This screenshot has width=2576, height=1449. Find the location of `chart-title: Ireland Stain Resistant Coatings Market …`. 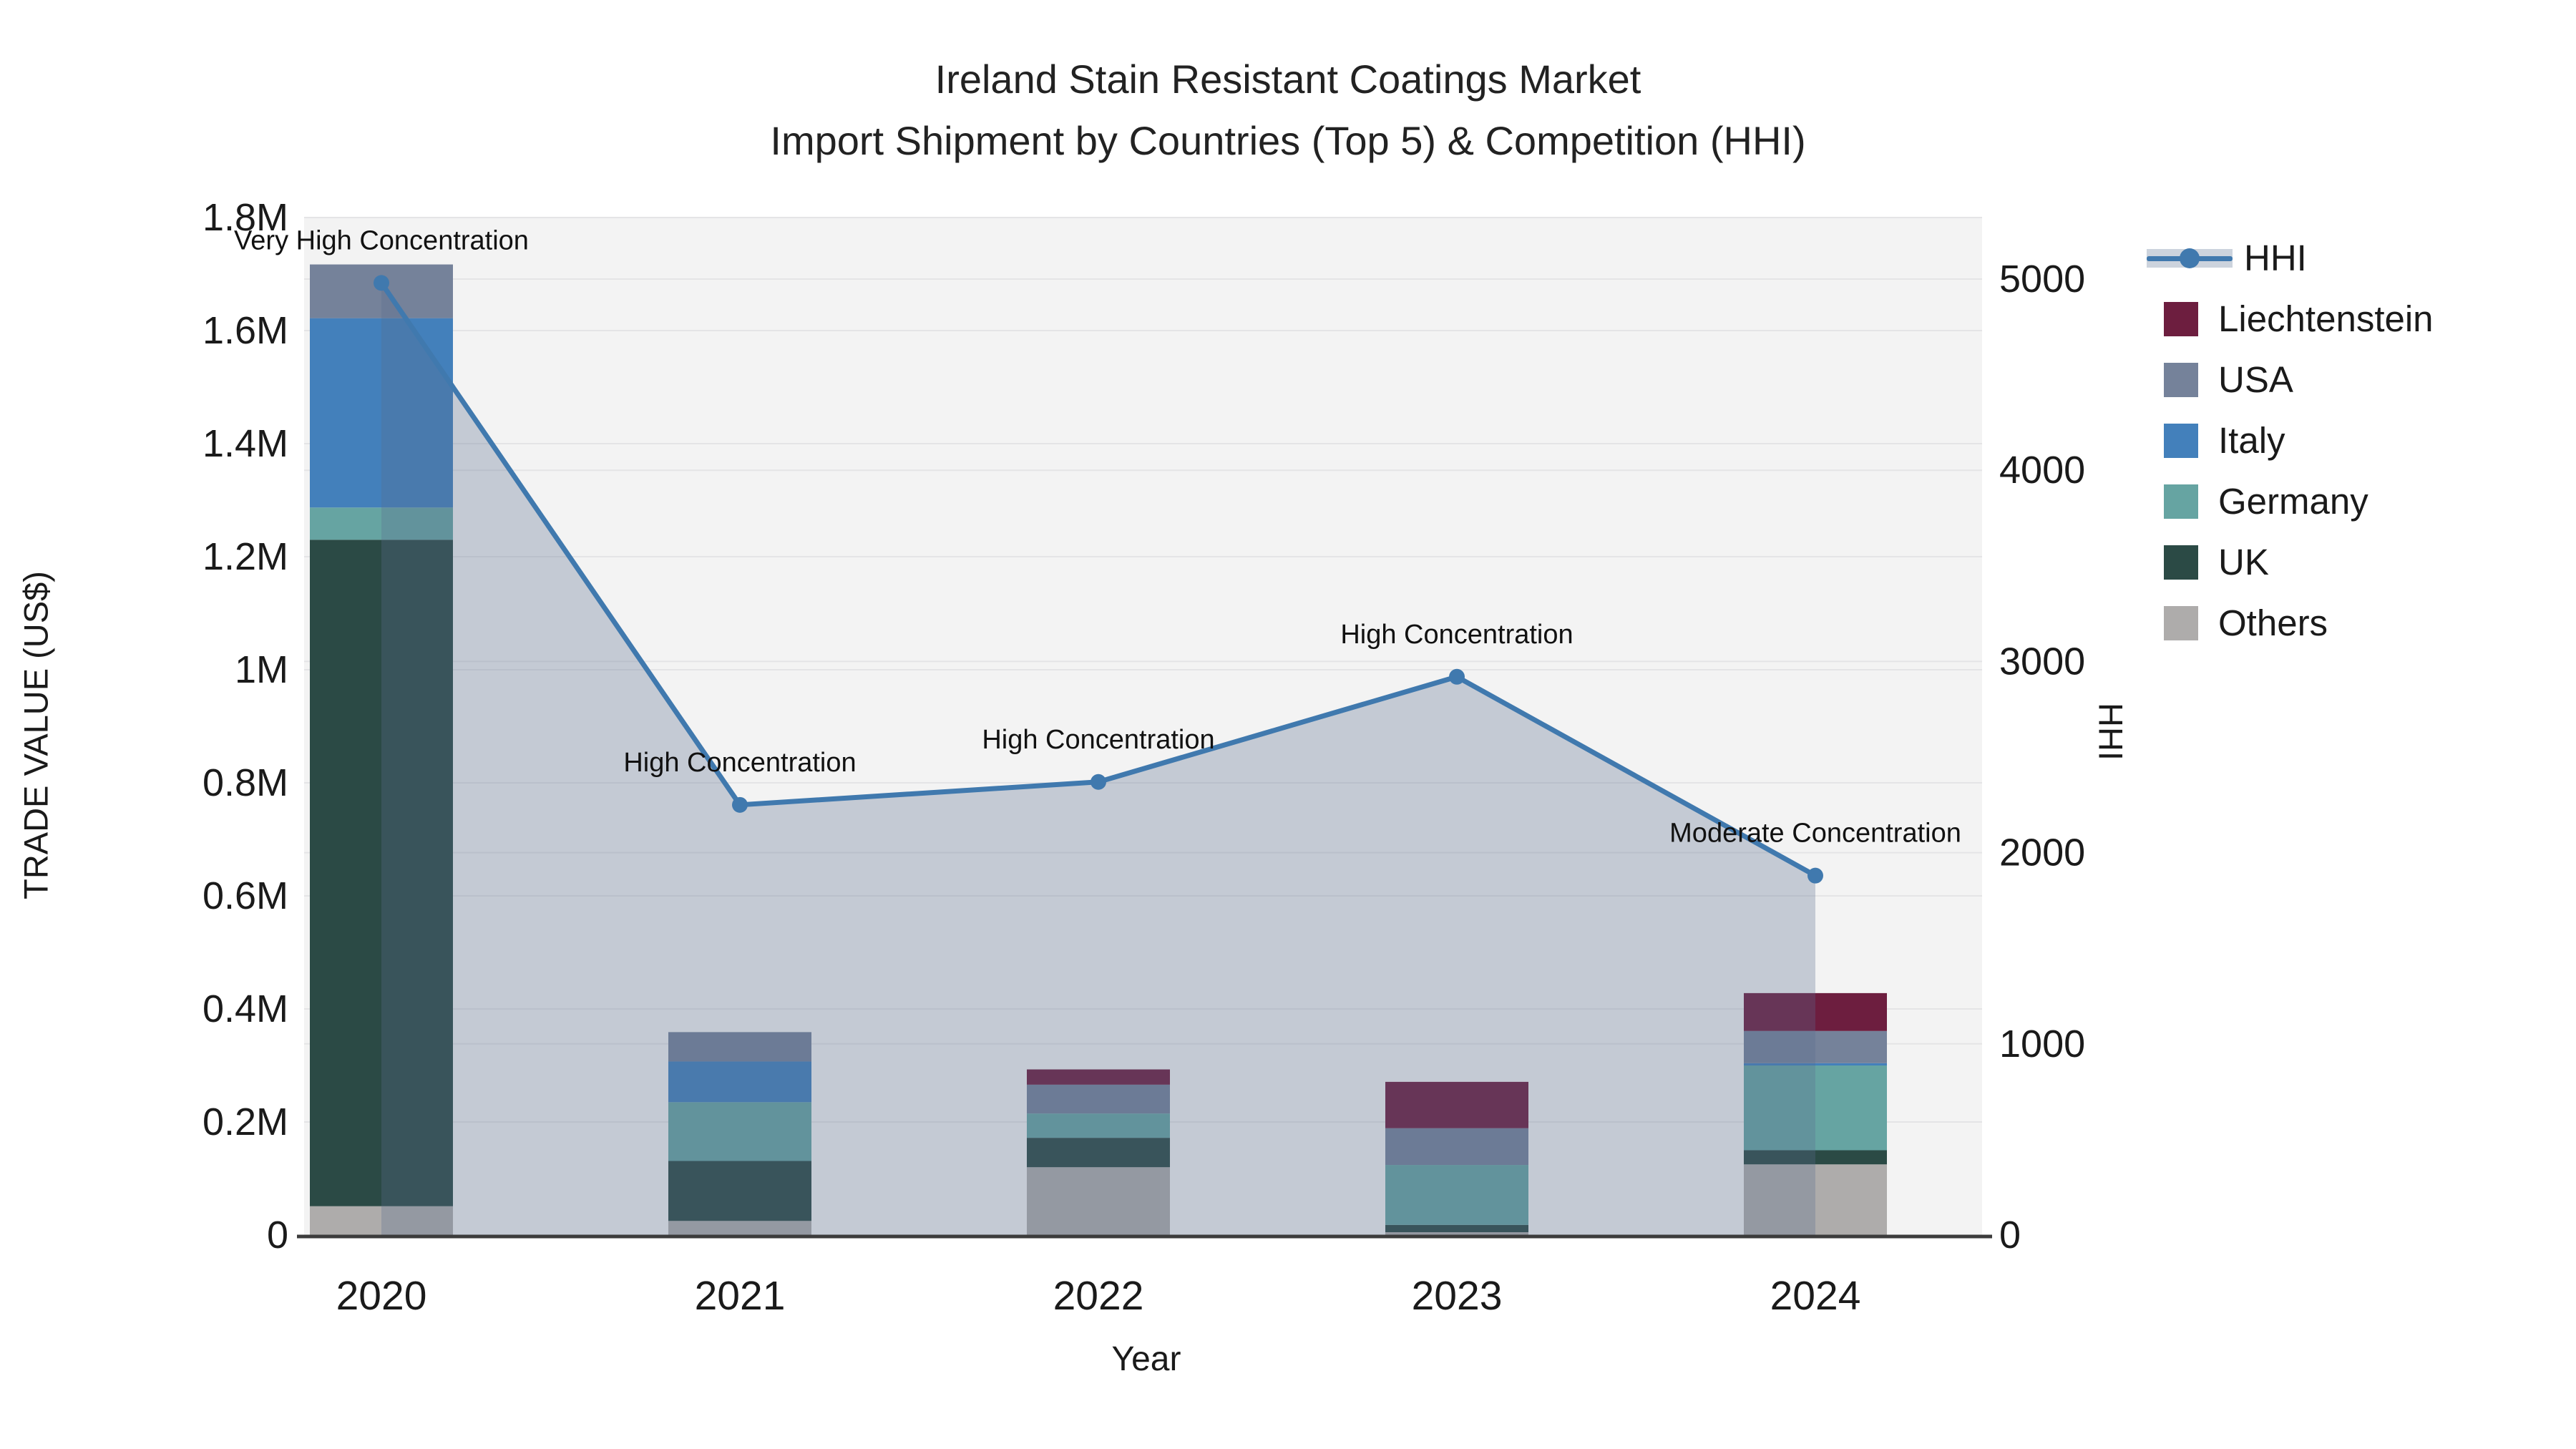

chart-title: Ireland Stain Resistant Coatings Market … is located at coordinates (1288, 110).